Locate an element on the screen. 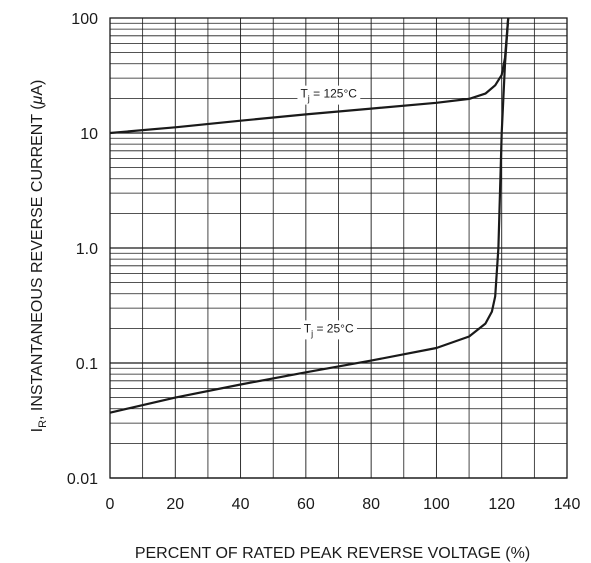  x-tick-label: 80 is located at coordinates (371, 504).